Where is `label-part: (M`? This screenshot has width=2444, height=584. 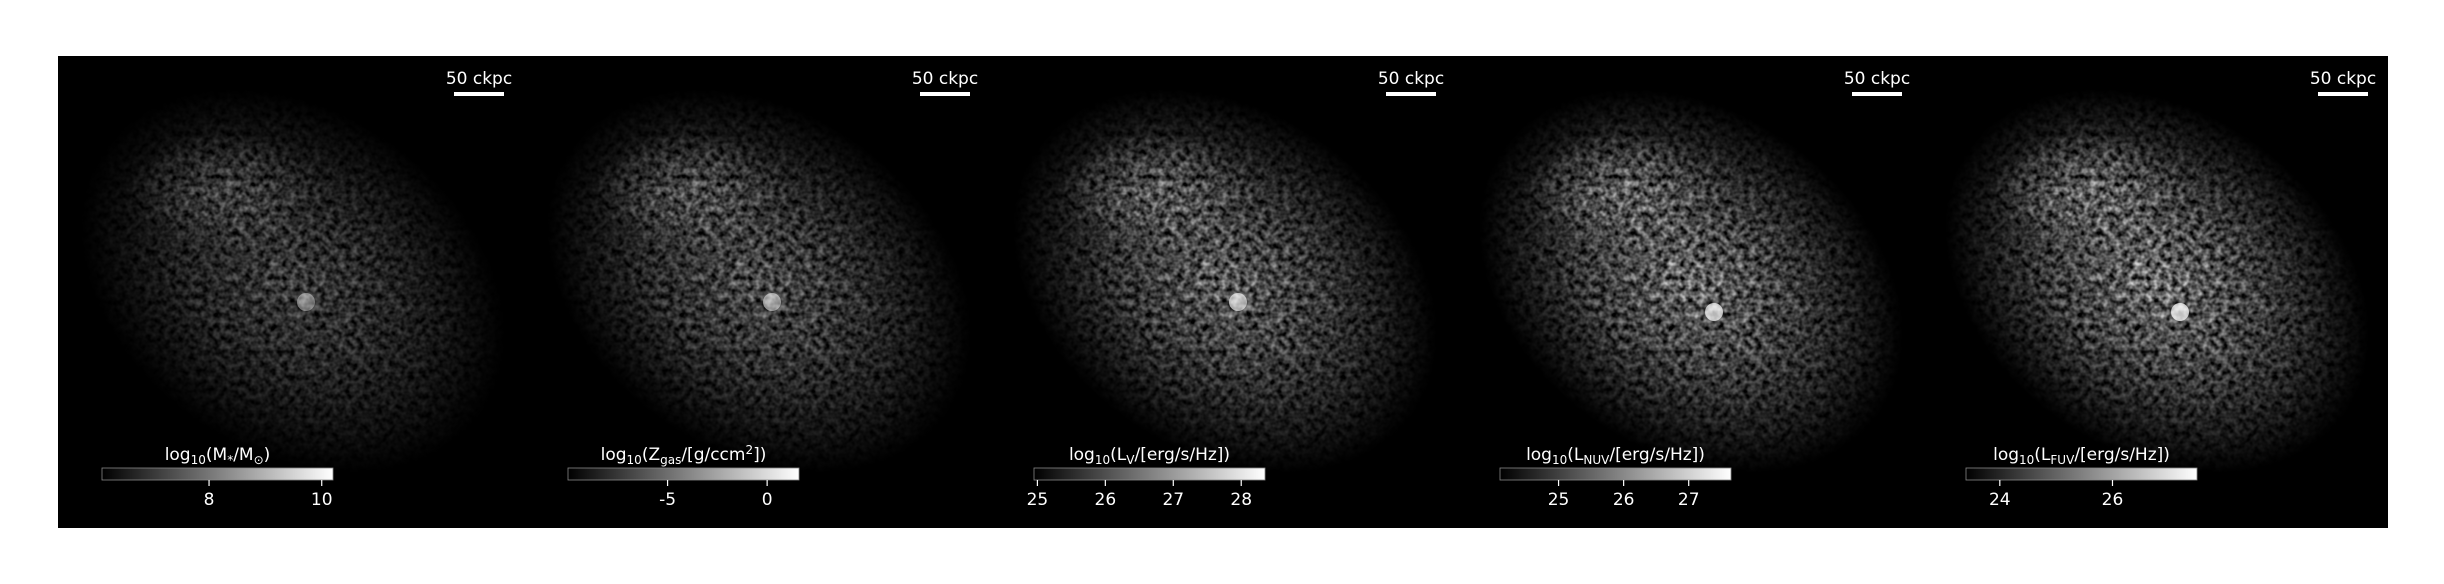
label-part: (M is located at coordinates (216, 455).